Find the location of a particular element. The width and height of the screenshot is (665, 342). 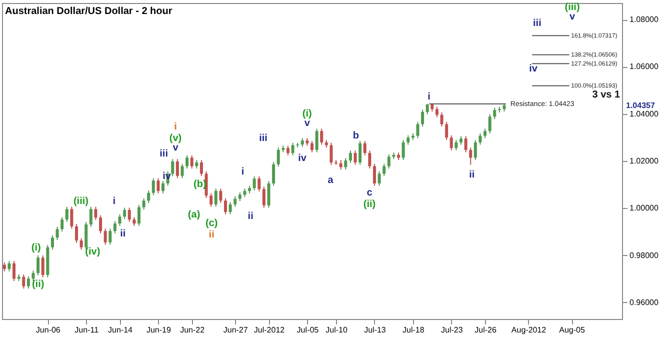

x-tick-label: Jun-19 is located at coordinates (159, 330).